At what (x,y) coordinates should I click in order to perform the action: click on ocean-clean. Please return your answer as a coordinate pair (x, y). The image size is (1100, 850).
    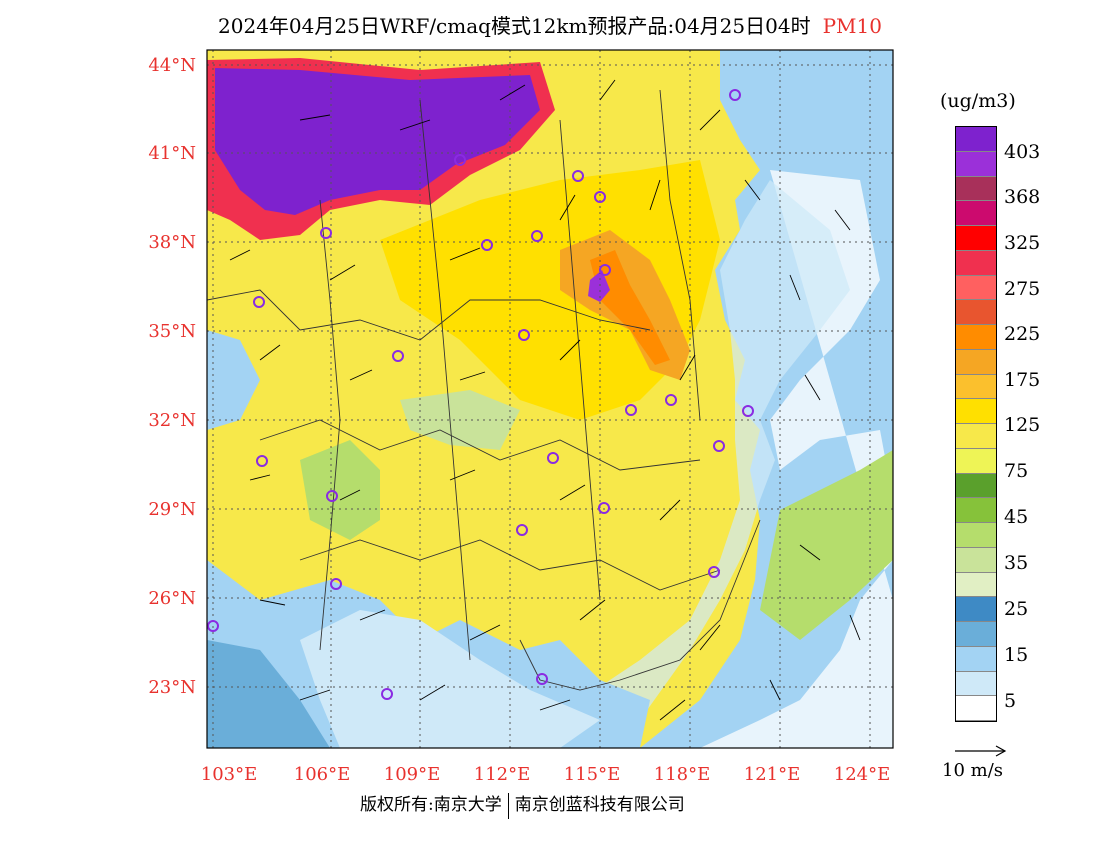
    Looking at the image, I should click on (796, 459).